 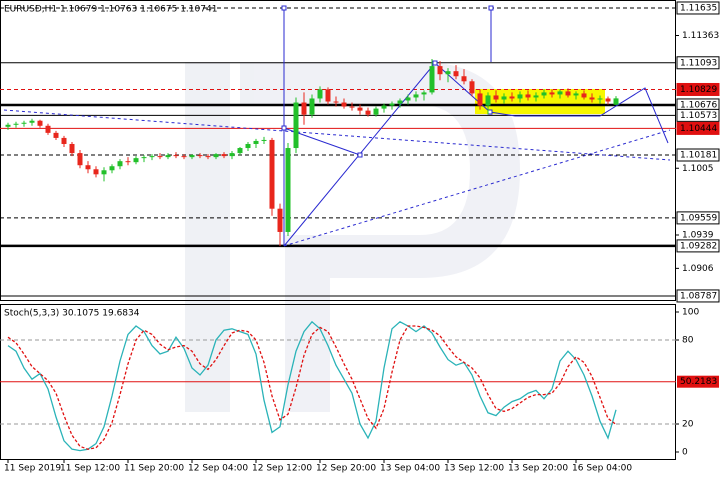 What do you see at coordinates (474, 469) in the screenshot?
I see `x-tick-label: 13 Sep 12:00` at bounding box center [474, 469].